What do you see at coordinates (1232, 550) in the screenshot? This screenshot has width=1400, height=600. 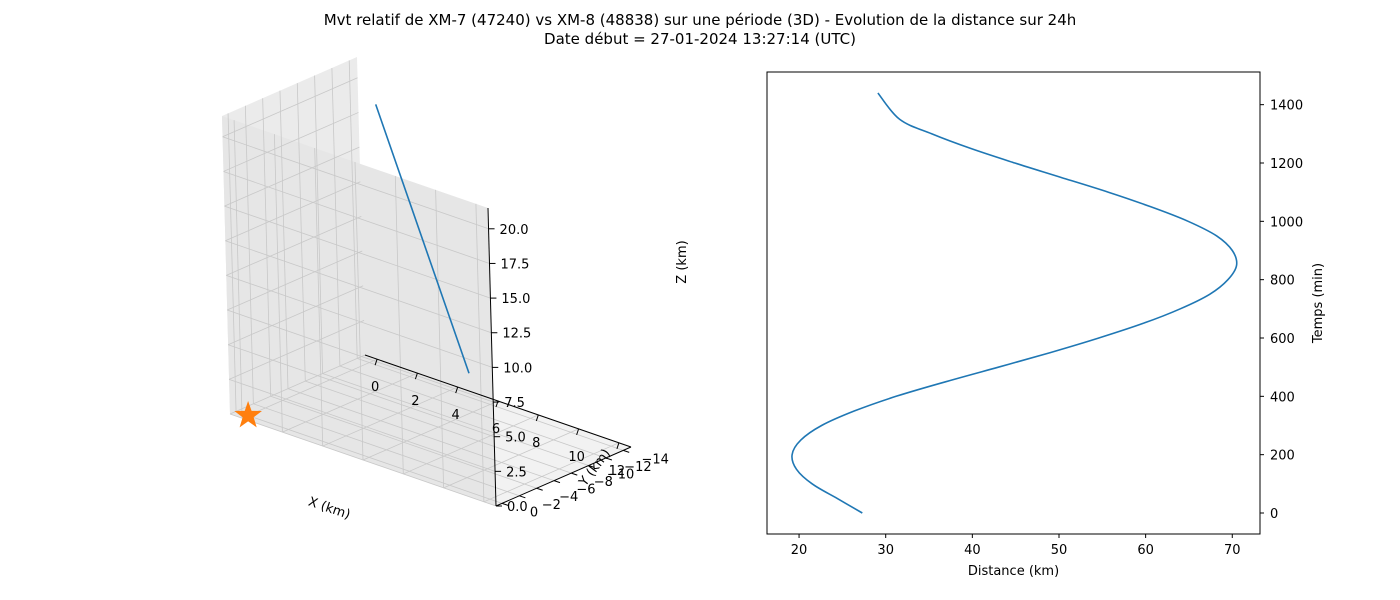 I see `x-tick-label: 70` at bounding box center [1232, 550].